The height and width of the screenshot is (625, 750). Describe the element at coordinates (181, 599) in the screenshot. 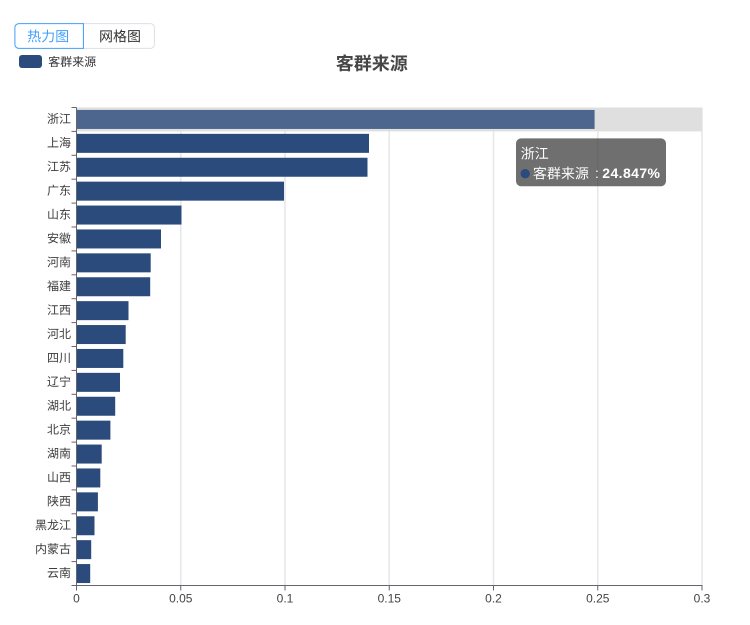

I see `svg-text: 0.05` at that location.